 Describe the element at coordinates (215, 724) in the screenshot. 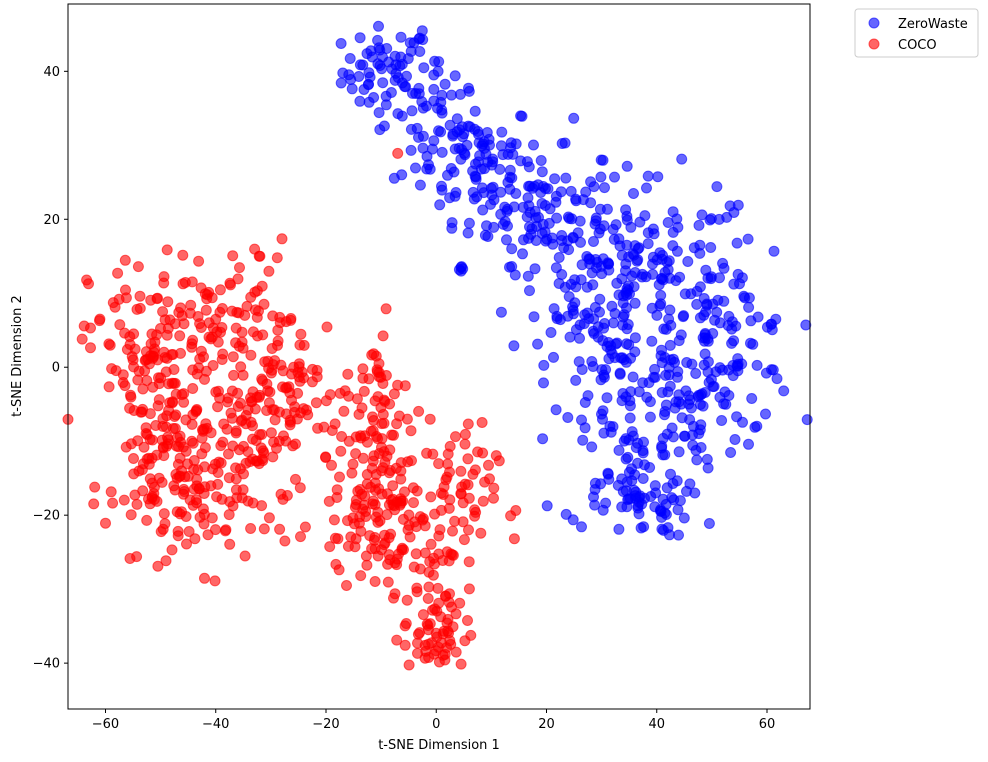

I see `x-tick-label: −40` at that location.